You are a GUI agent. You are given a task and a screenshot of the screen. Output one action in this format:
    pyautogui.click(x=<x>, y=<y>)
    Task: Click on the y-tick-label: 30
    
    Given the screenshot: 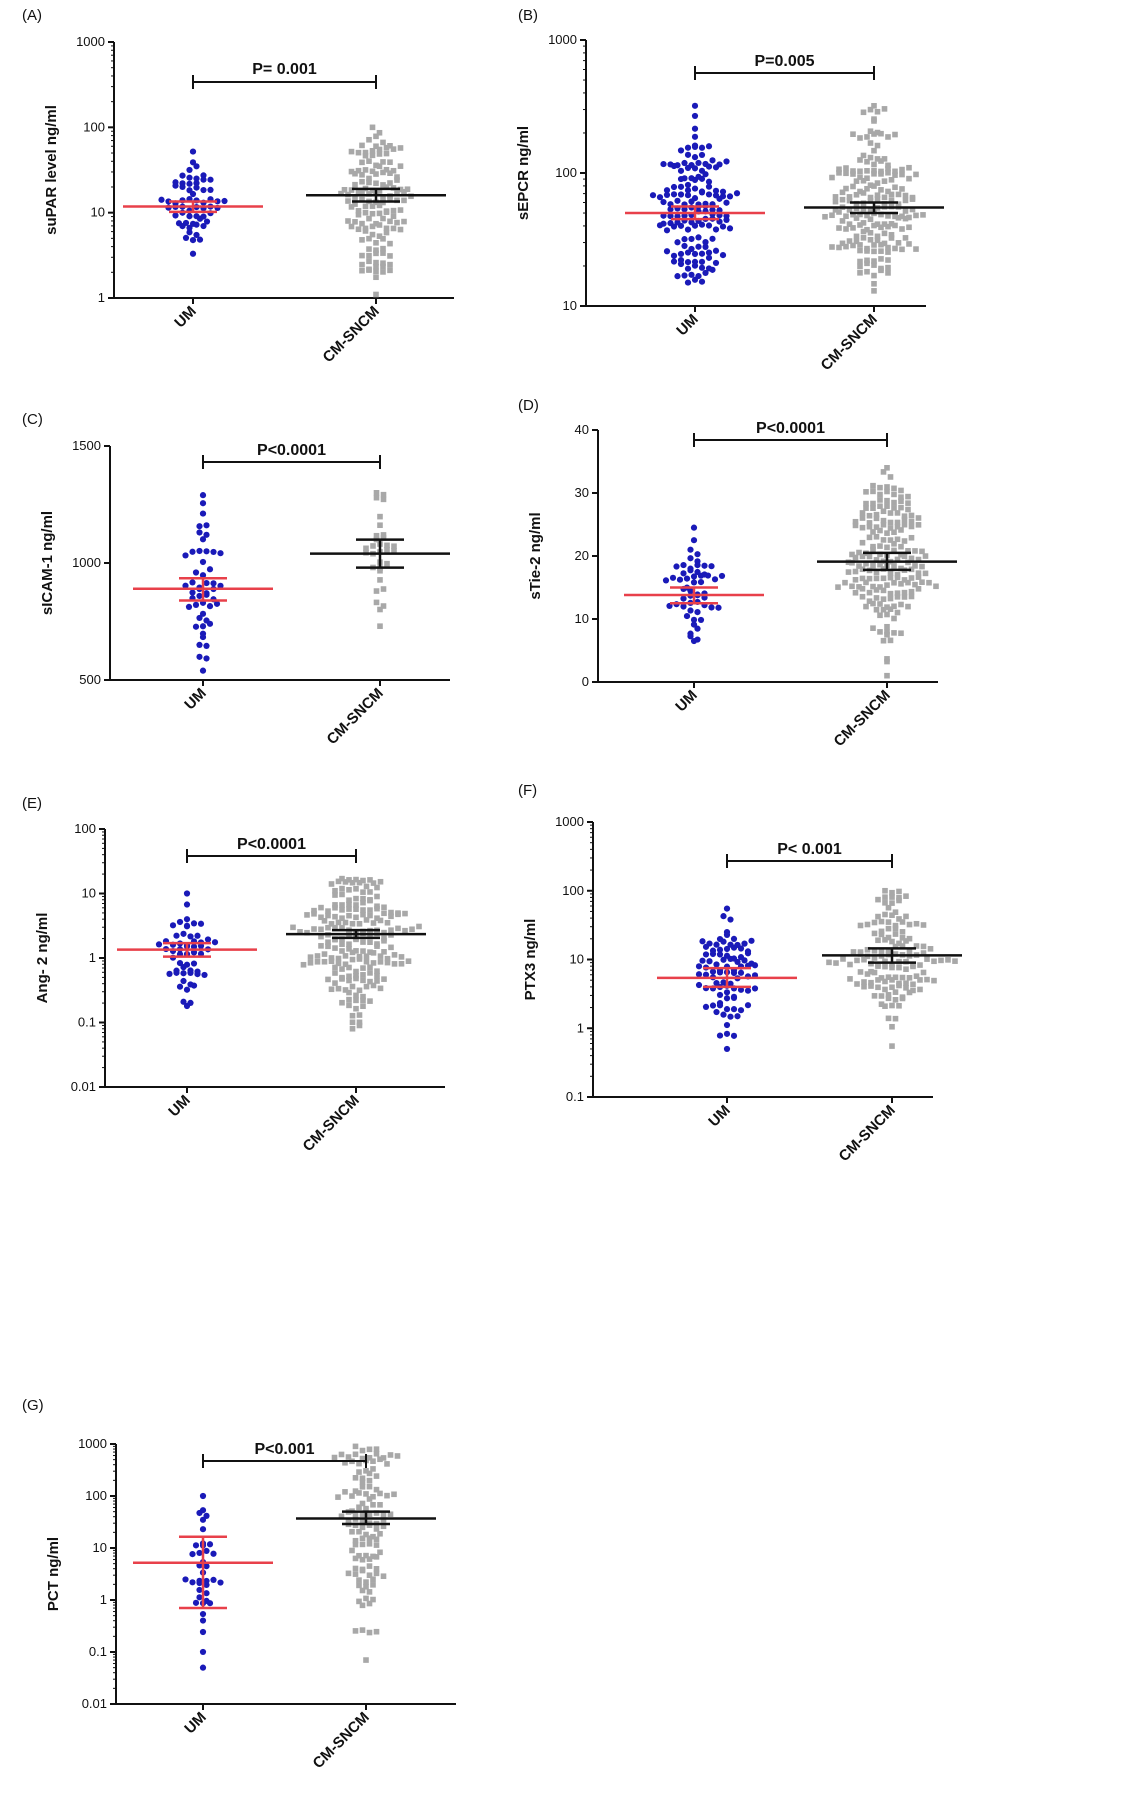 What is the action you would take?
    pyautogui.click(x=582, y=492)
    